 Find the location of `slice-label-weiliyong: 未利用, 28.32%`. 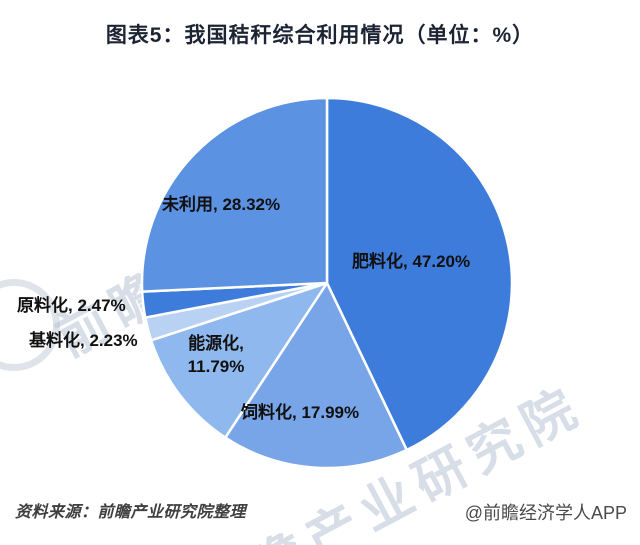

slice-label-weiliyong: 未利用, 28.32% is located at coordinates (221, 204).